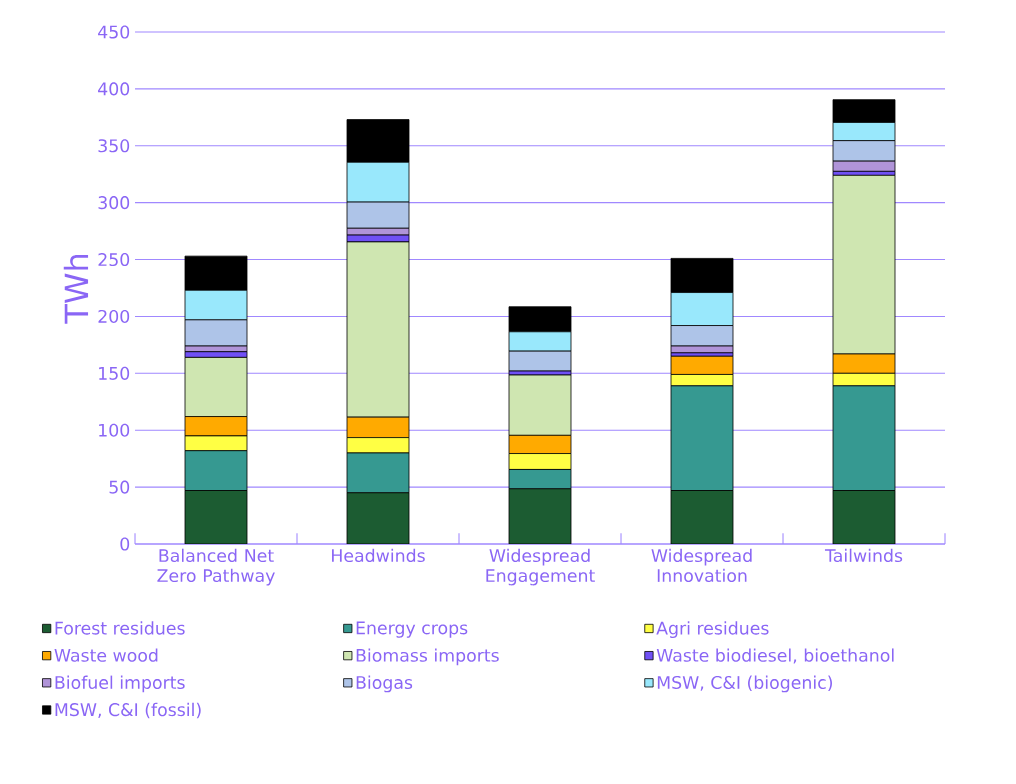  I want to click on legend-label: Biogas, so click(384, 684).